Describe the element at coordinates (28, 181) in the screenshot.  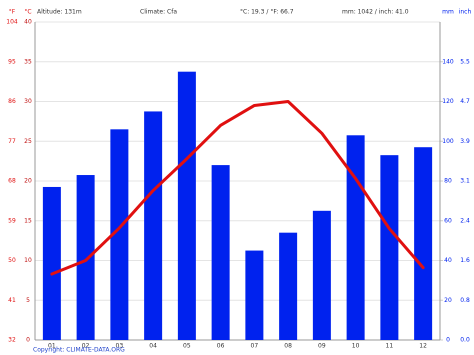
I see `y-tick-label: 20` at that location.